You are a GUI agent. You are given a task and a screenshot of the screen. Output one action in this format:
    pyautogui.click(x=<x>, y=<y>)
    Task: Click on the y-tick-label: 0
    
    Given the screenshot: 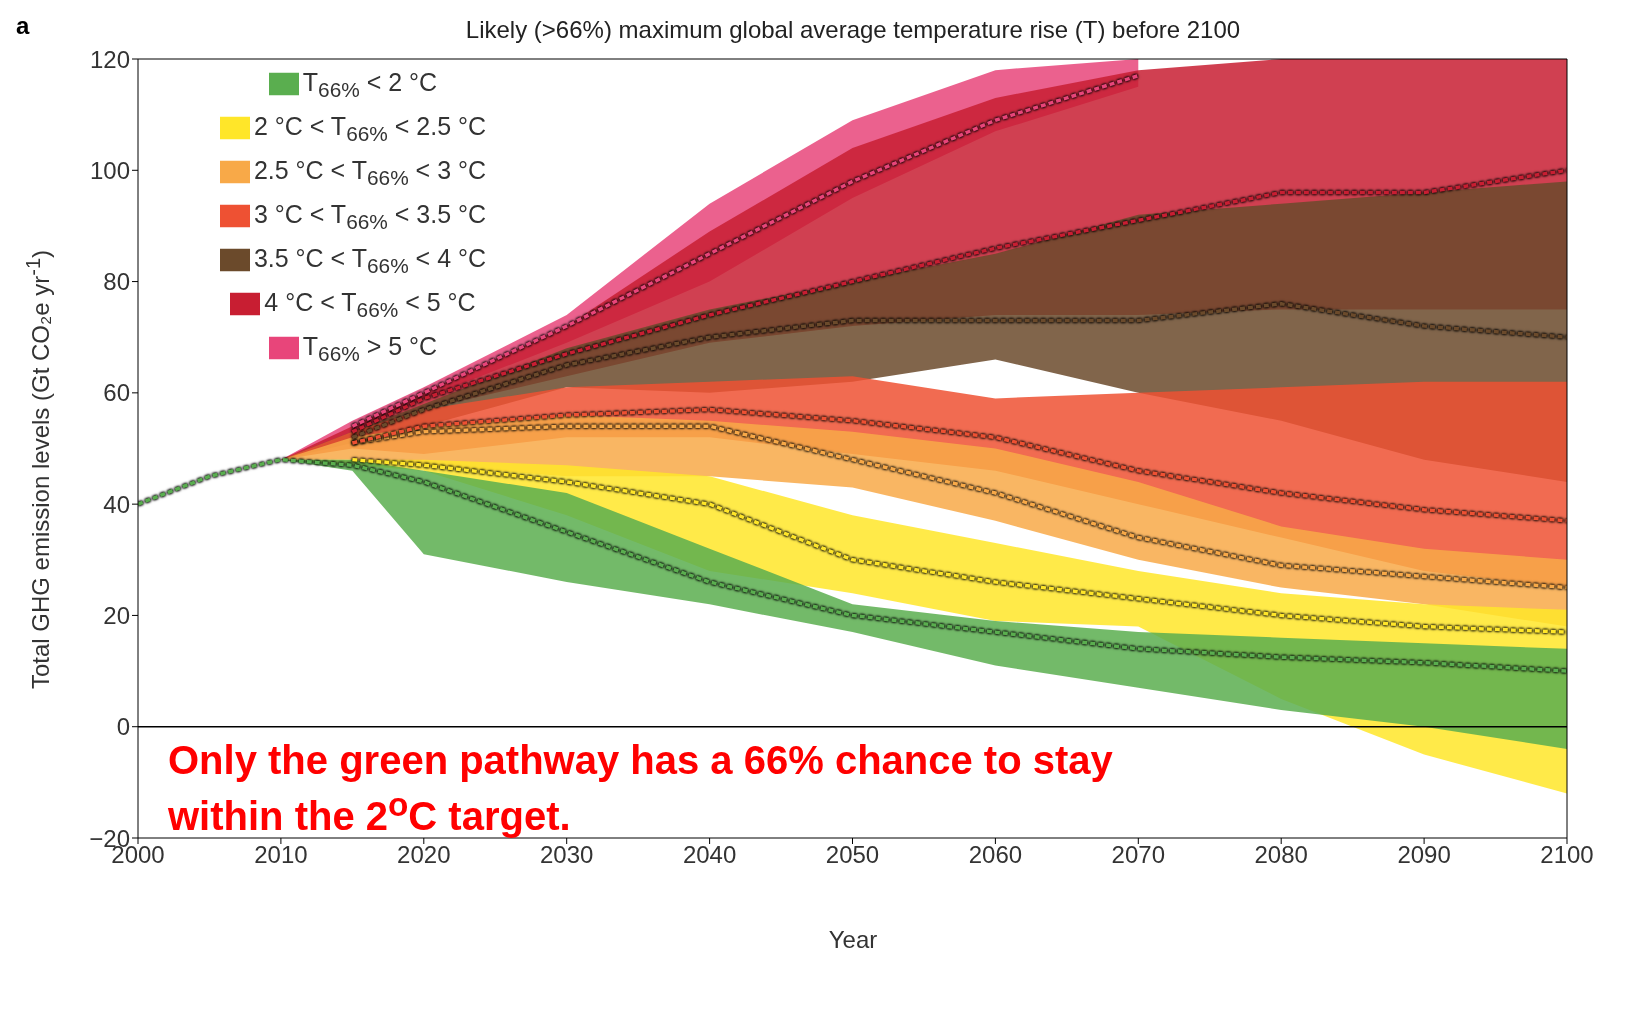 What is the action you would take?
    pyautogui.click(x=123, y=727)
    